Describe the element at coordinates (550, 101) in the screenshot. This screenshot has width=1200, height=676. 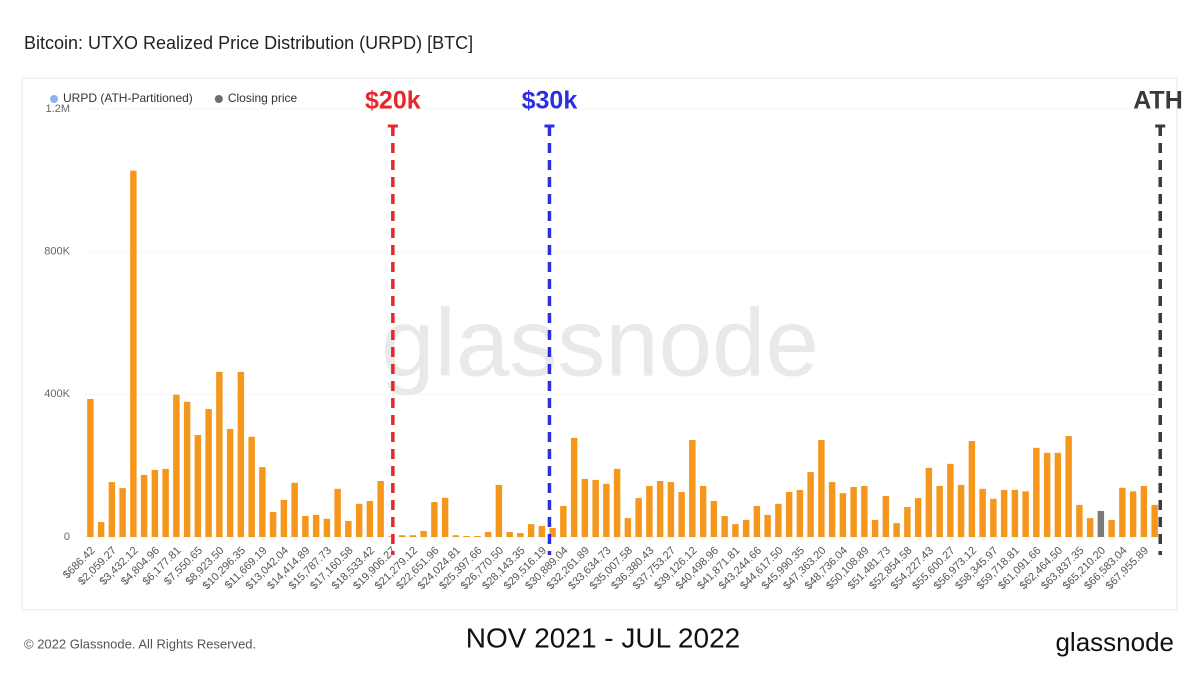
I see `annotation-label: $30k` at that location.